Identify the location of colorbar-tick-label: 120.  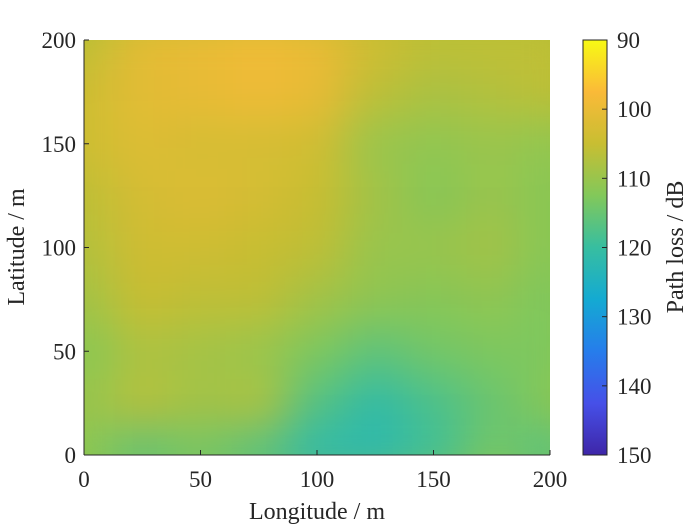
(634, 248).